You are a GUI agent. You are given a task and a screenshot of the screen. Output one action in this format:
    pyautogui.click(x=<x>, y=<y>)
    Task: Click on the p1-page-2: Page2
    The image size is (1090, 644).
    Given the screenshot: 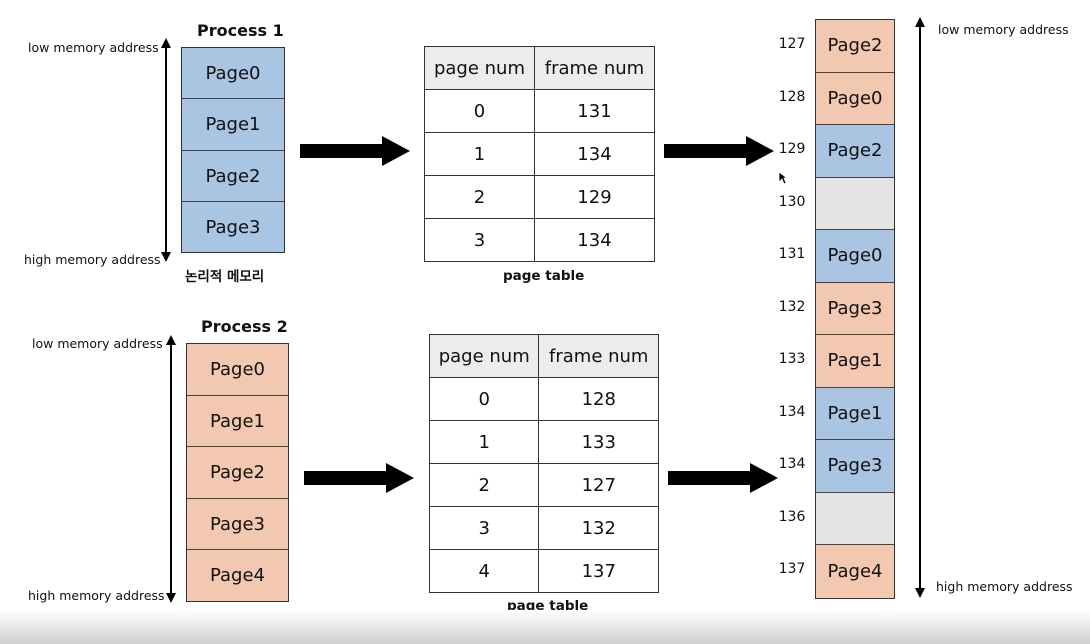 What is the action you would take?
    pyautogui.click(x=233, y=176)
    